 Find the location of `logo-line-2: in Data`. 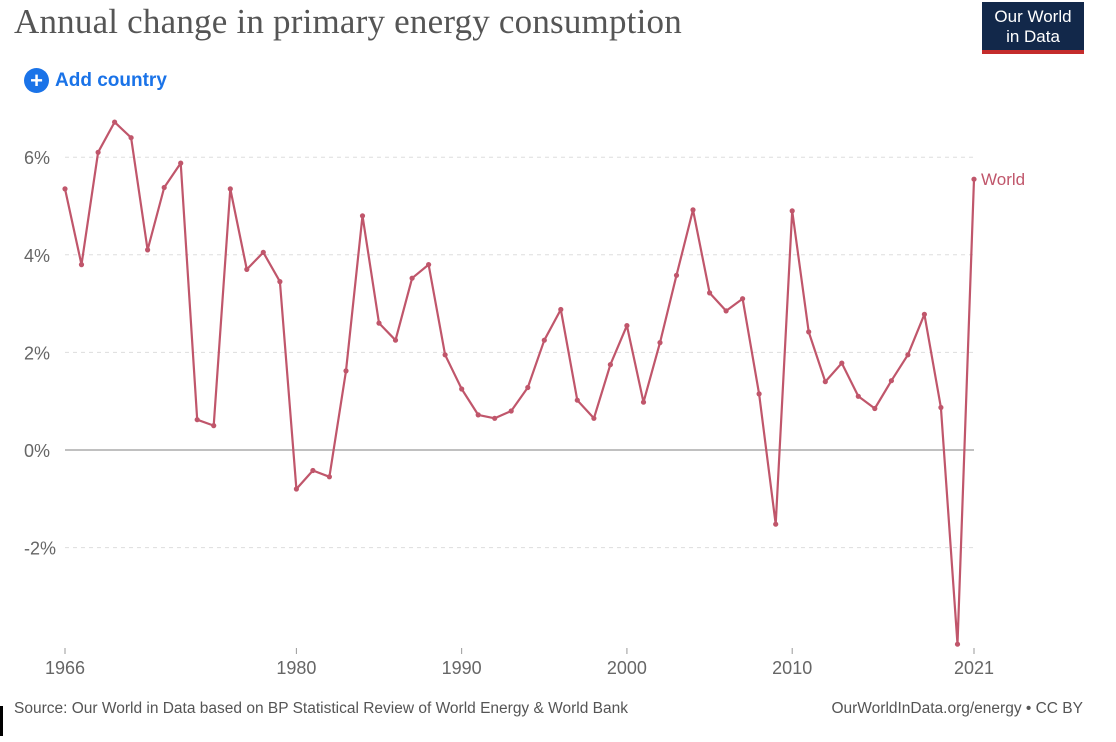

logo-line-2: in Data is located at coordinates (1033, 36).